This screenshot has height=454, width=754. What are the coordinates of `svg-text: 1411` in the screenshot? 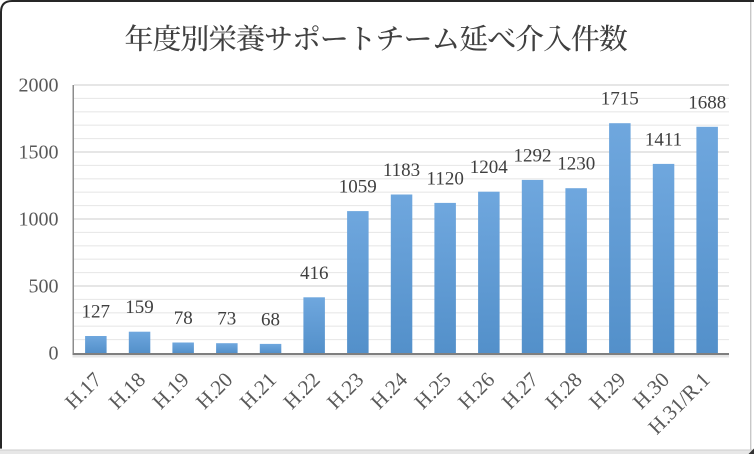 It's located at (663, 139).